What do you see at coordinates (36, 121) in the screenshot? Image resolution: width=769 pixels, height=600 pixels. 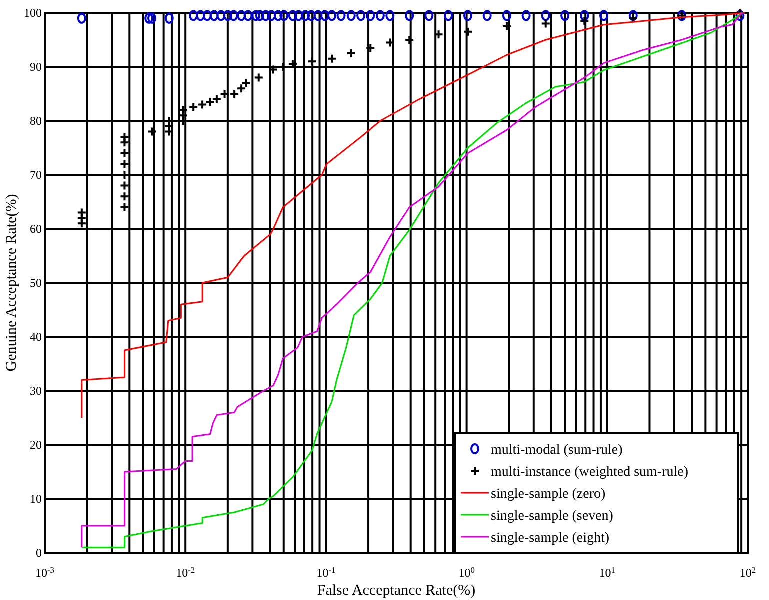 I see `y-tick-label: 80` at bounding box center [36, 121].